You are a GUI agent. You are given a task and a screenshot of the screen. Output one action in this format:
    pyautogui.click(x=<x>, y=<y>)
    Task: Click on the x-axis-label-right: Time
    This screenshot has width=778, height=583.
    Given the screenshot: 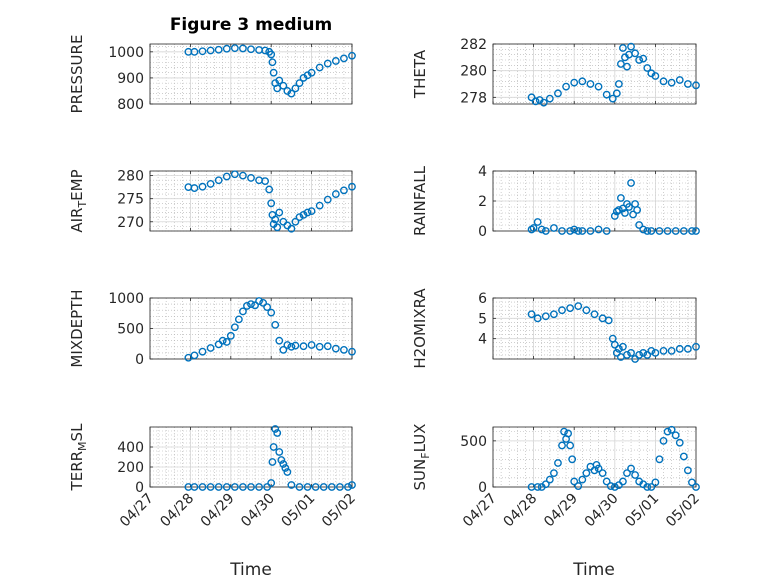 What is the action you would take?
    pyautogui.click(x=593, y=570)
    